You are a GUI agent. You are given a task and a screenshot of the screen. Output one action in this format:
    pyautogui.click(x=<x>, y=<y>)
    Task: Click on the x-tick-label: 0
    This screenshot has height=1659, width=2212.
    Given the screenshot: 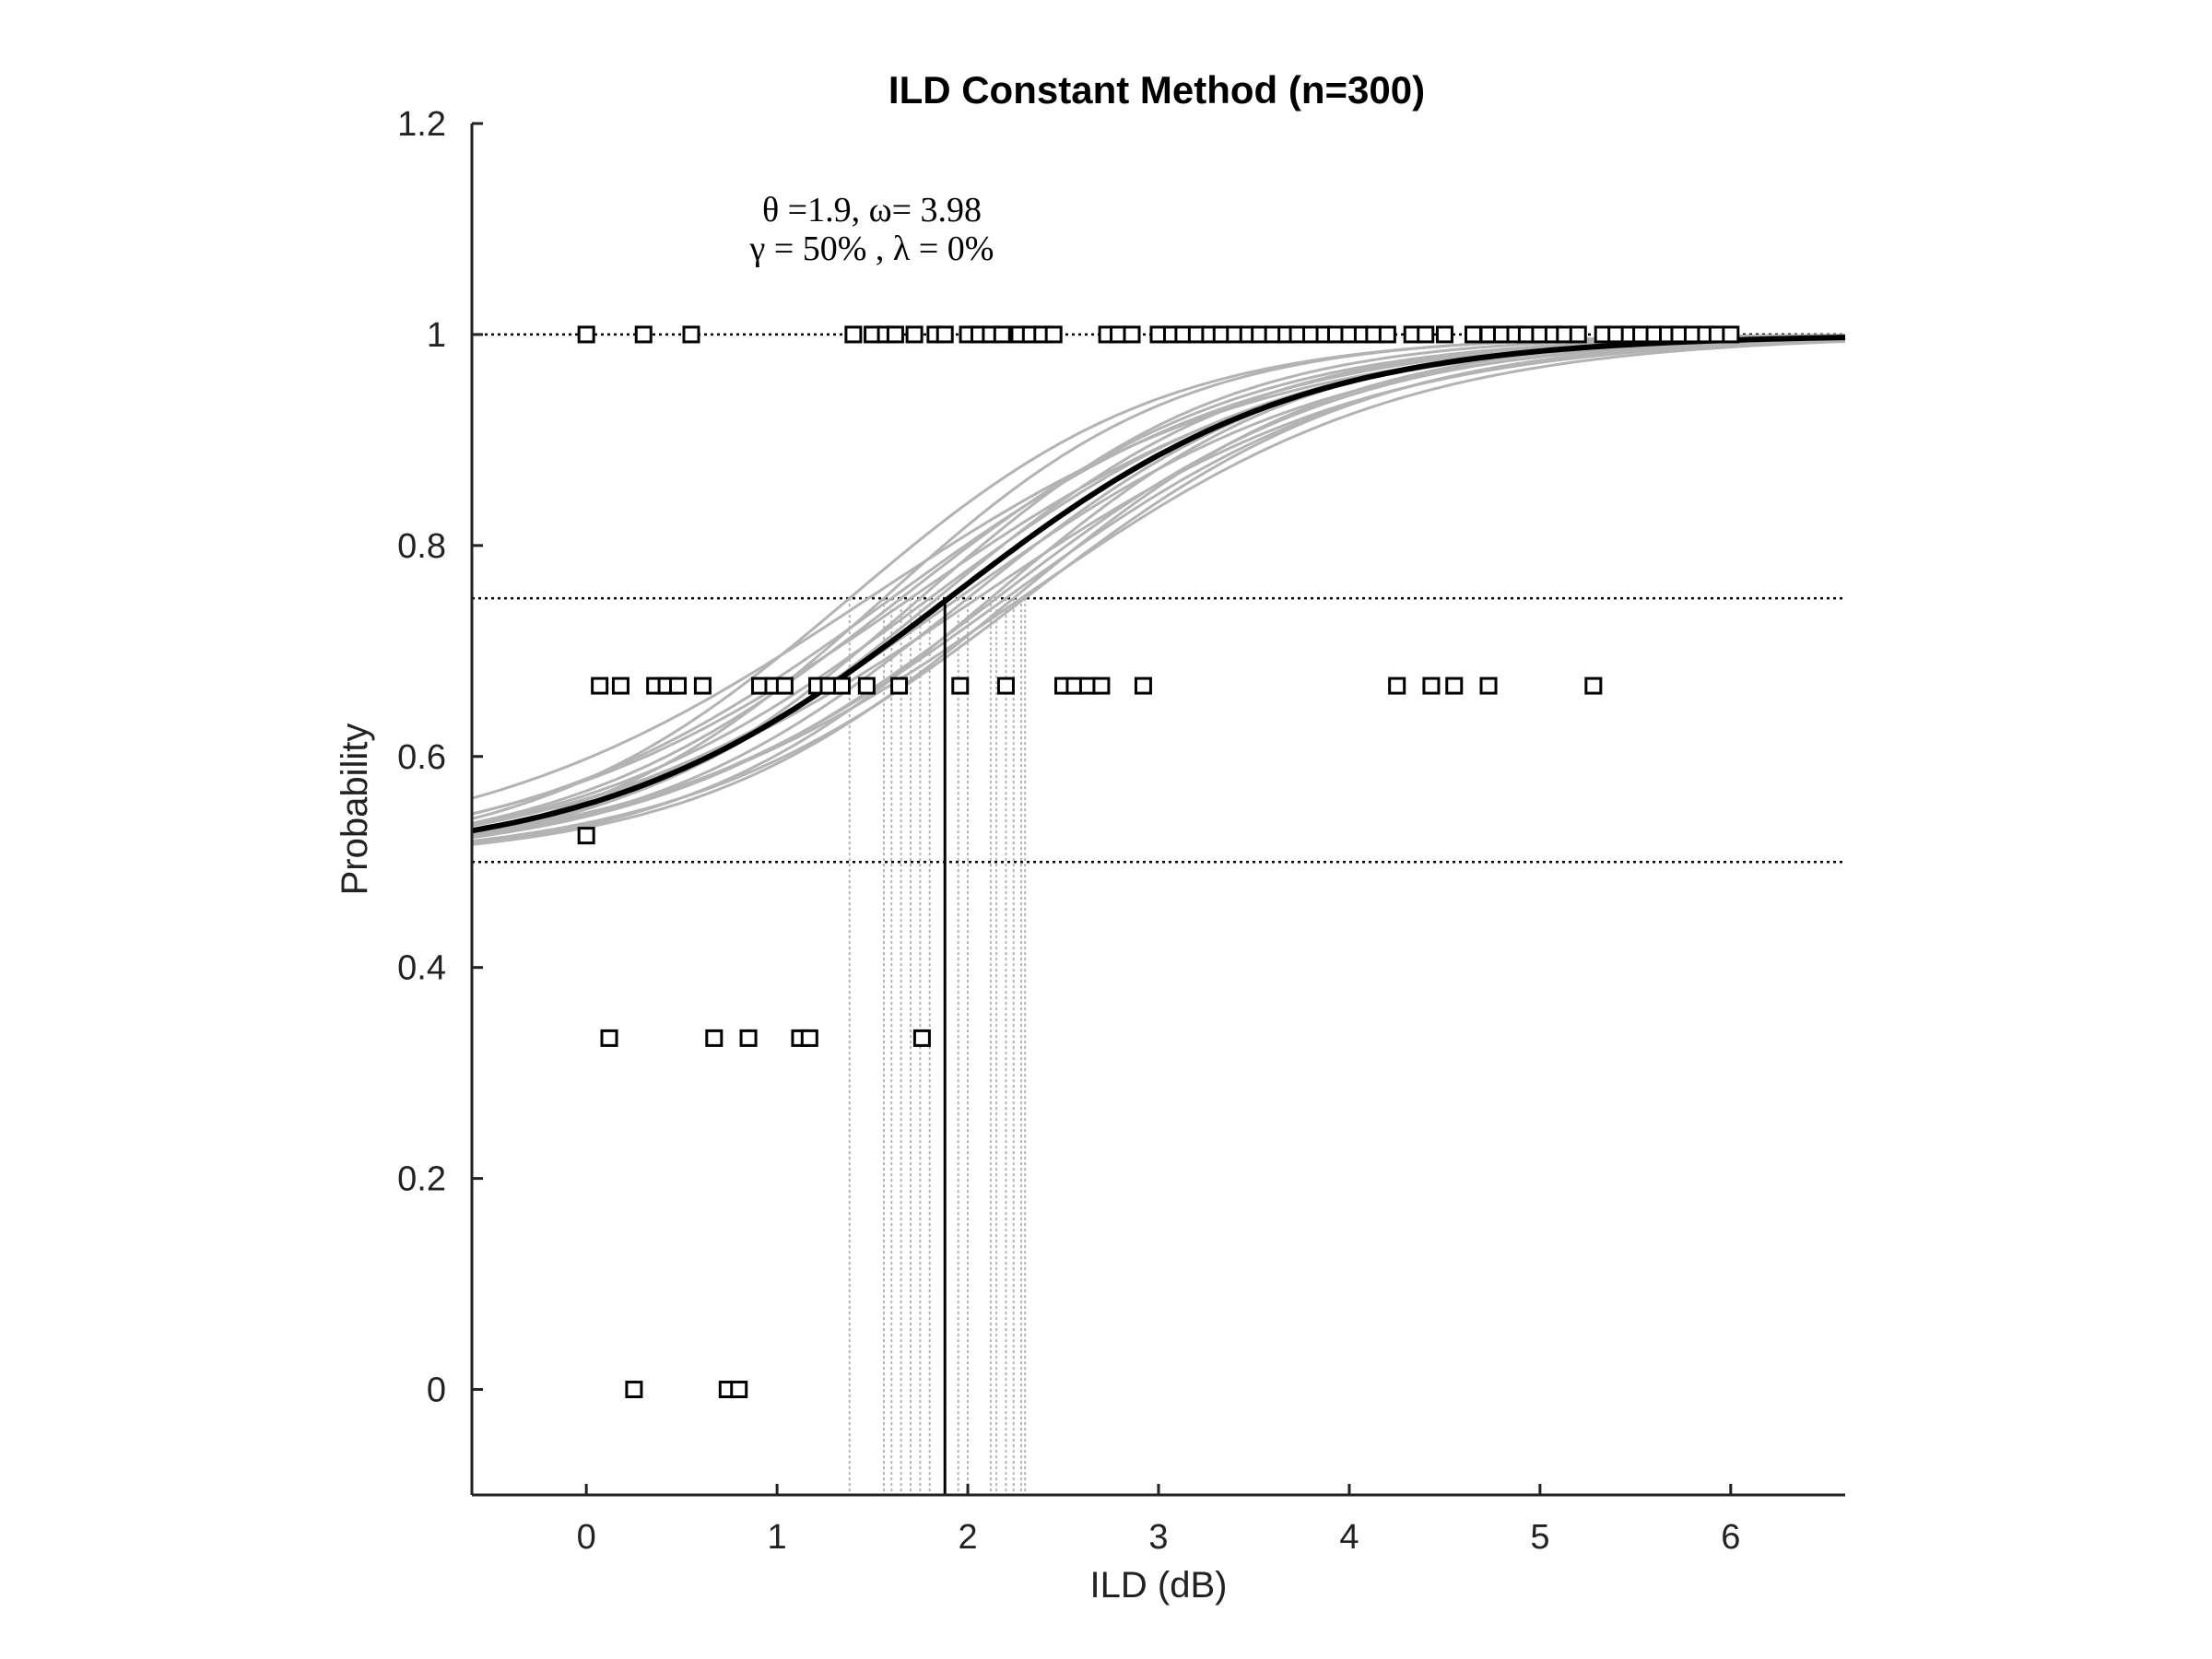 What is the action you would take?
    pyautogui.click(x=586, y=1537)
    